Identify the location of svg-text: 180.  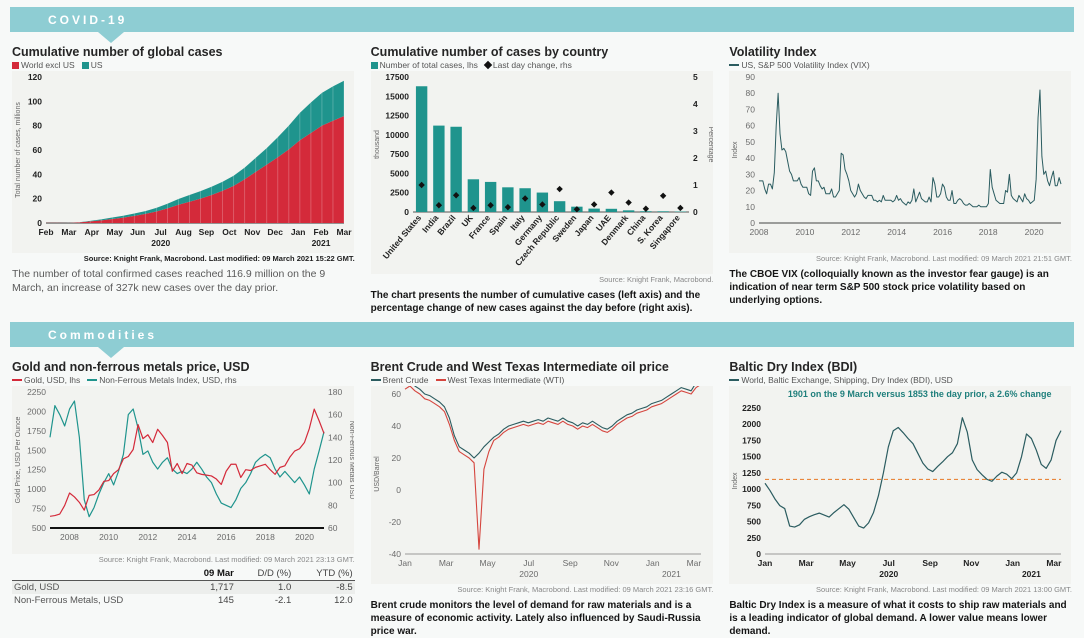
(335, 392).